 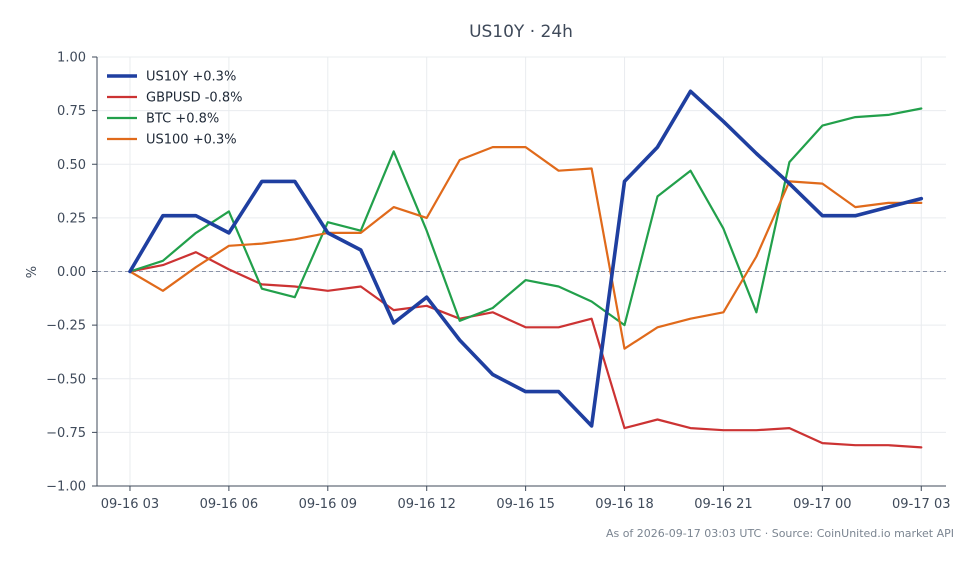 What do you see at coordinates (191, 140) in the screenshot?
I see `legend-entry-label: US100 +0.3%` at bounding box center [191, 140].